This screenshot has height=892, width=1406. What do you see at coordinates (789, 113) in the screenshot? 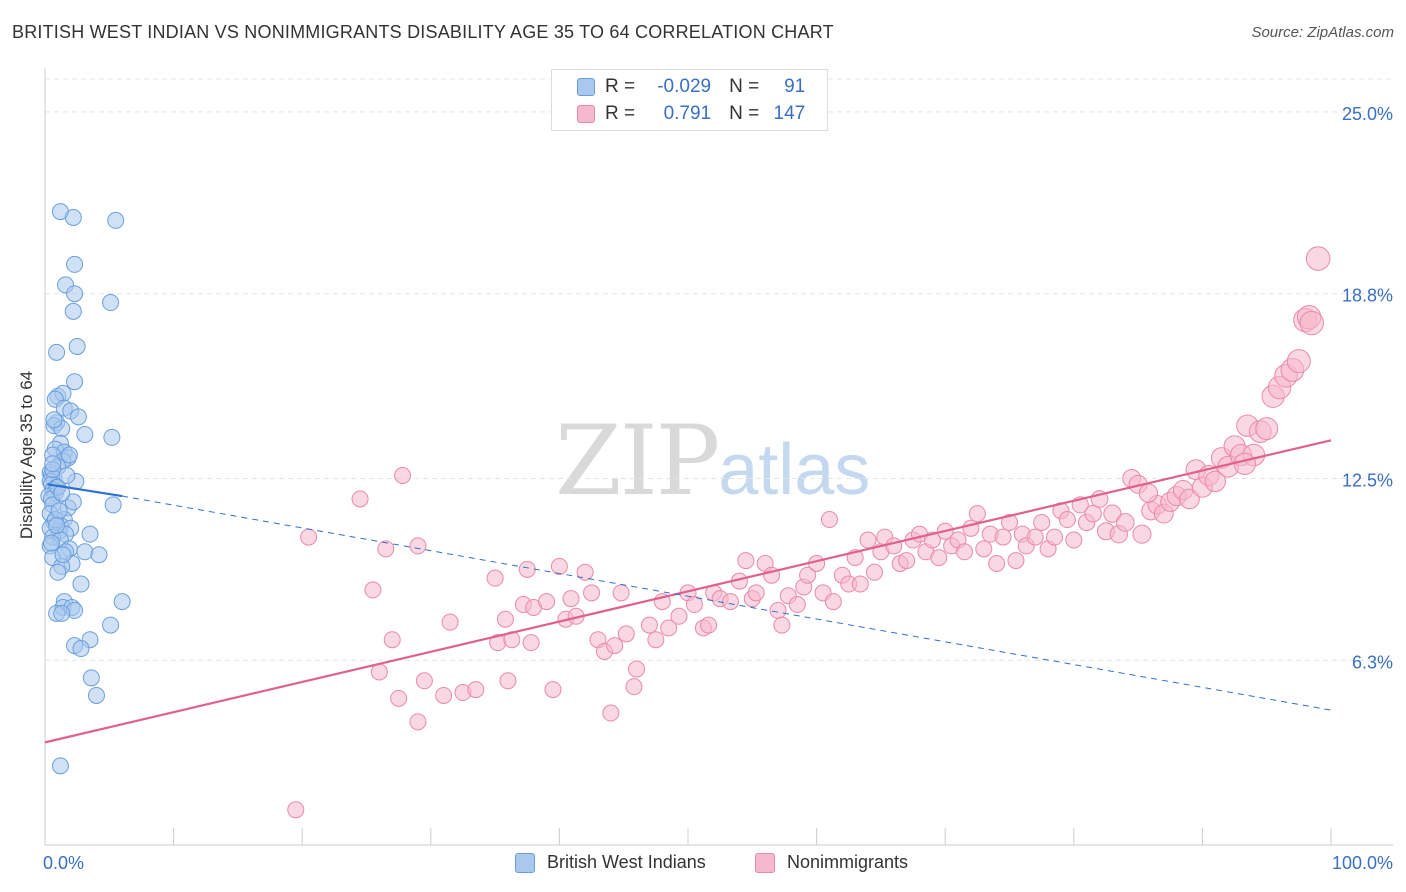
I see `legend-n-value: 147` at bounding box center [789, 113].